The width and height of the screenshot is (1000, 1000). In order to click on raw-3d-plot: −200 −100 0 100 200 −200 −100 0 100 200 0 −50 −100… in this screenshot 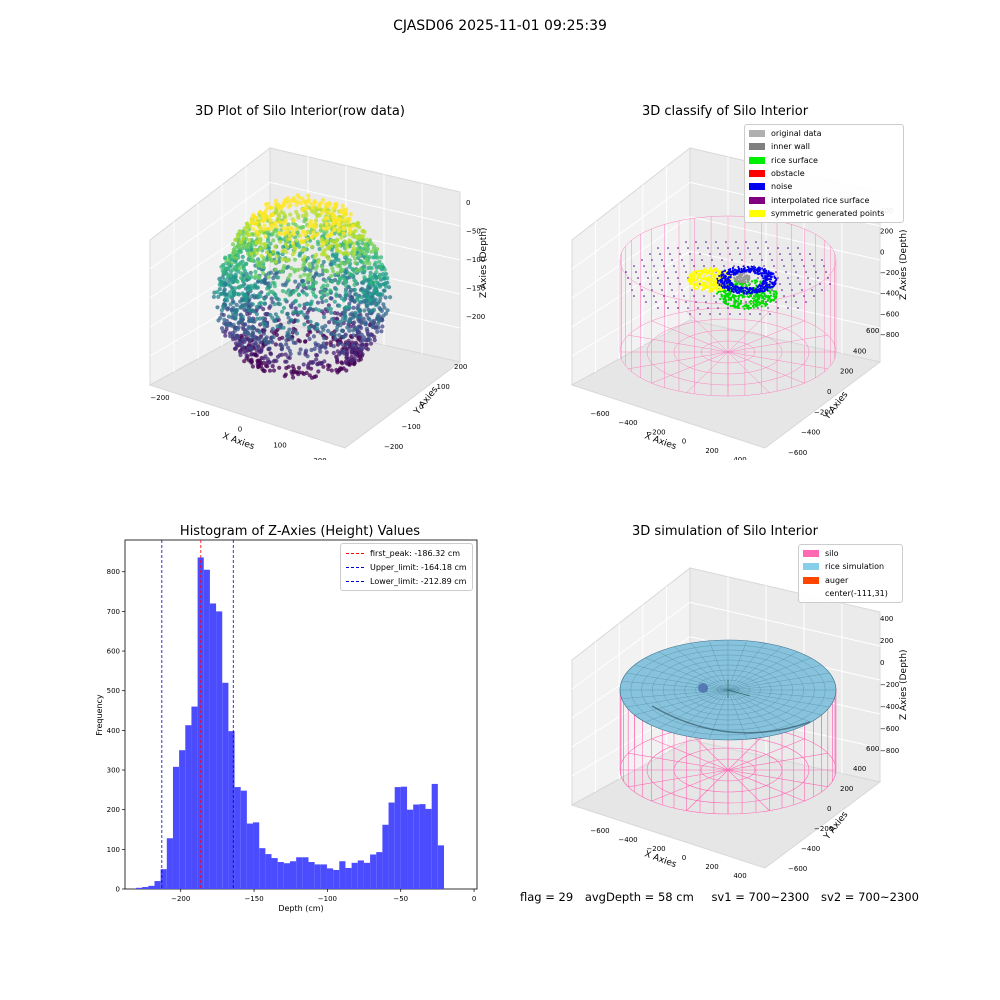, I will do `click(318, 303)`.